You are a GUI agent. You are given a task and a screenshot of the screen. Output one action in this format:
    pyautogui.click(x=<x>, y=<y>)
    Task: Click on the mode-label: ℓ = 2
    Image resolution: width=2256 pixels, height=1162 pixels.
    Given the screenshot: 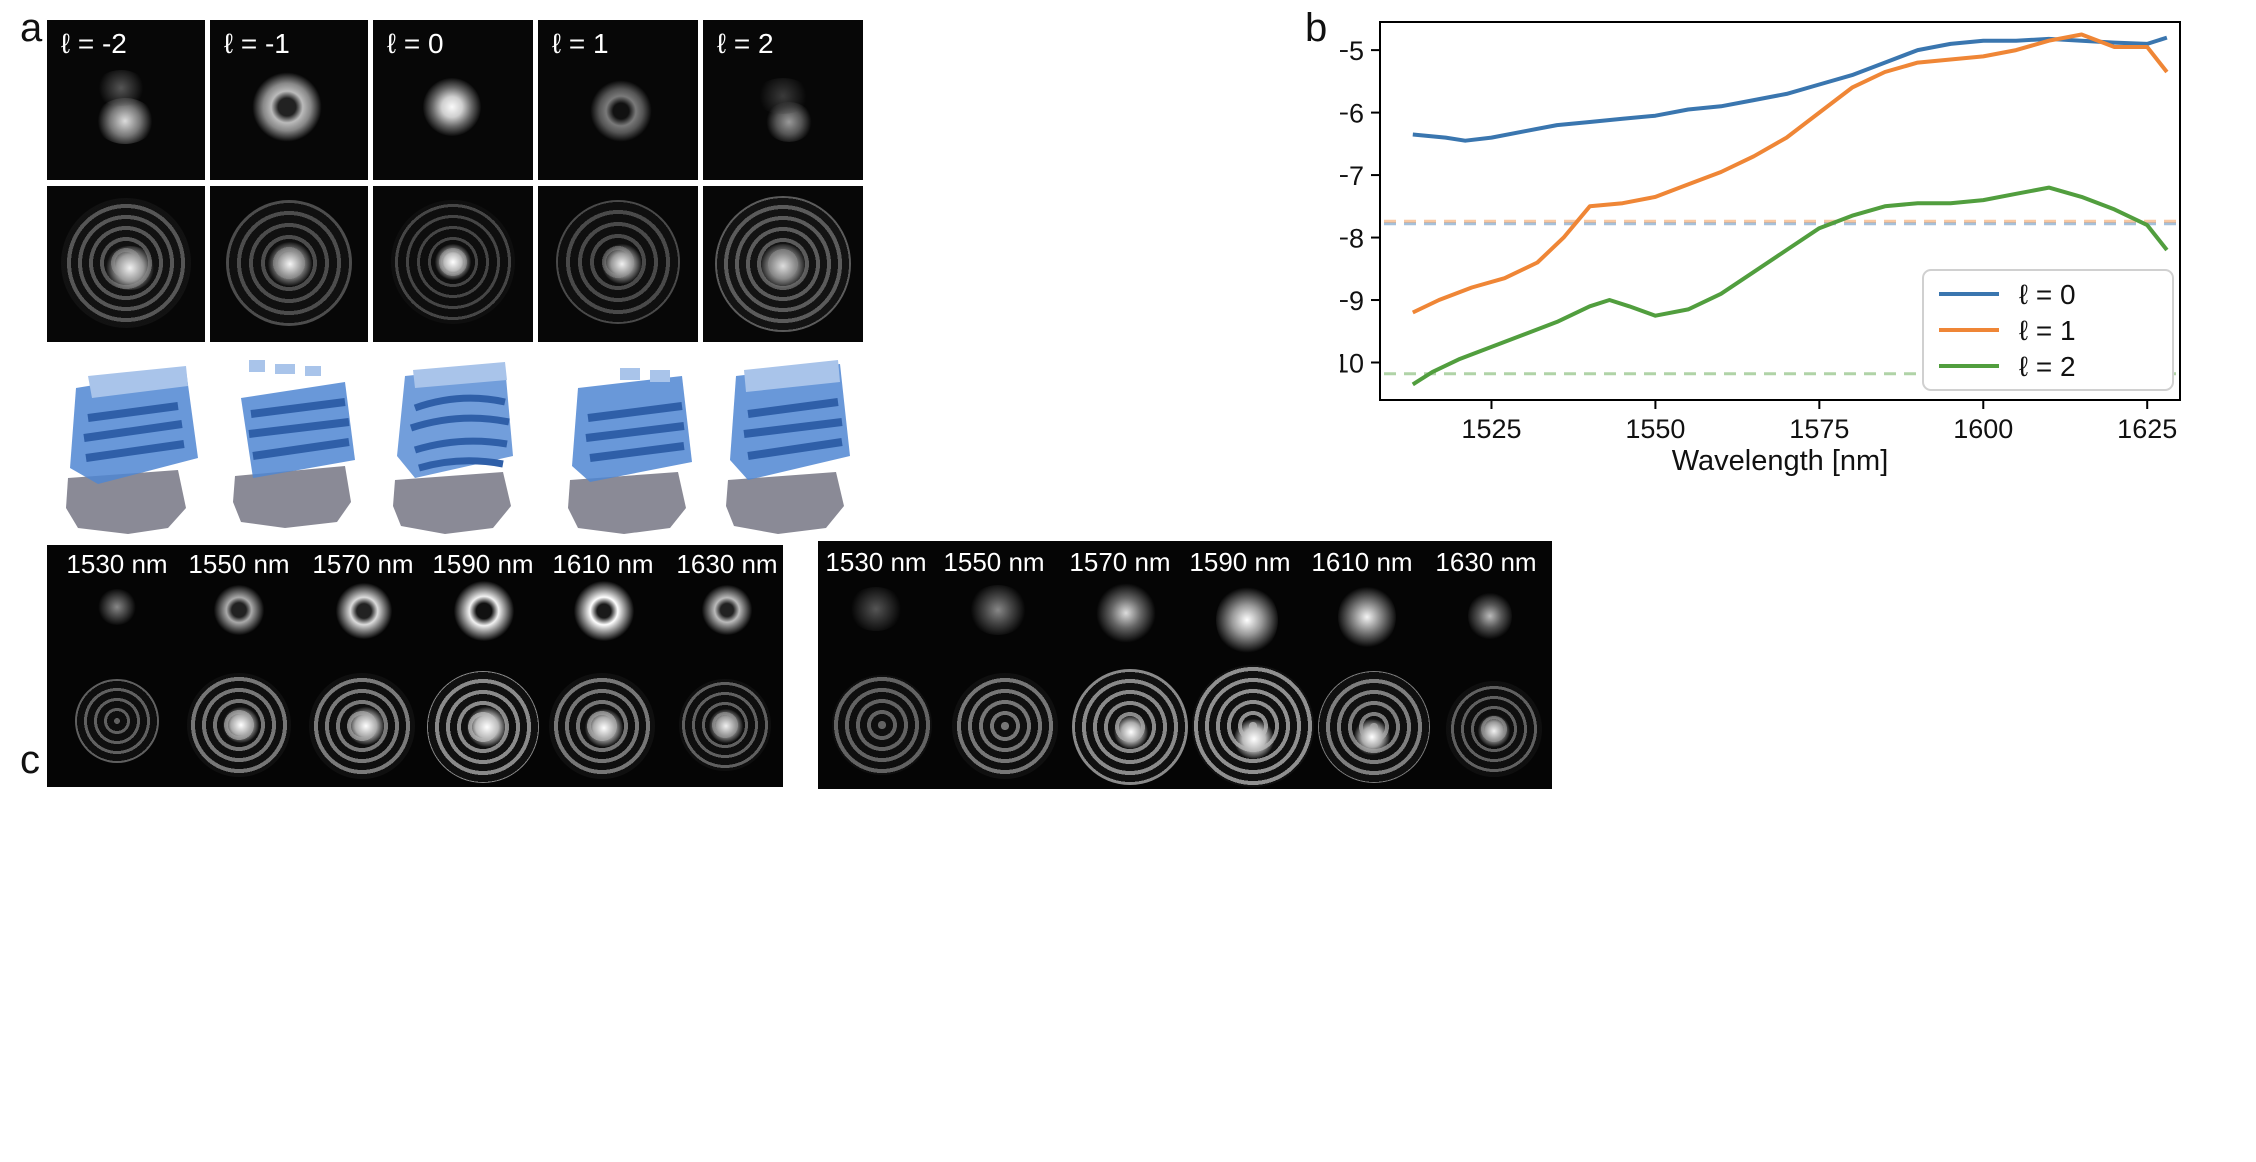 What is the action you would take?
    pyautogui.click(x=745, y=43)
    